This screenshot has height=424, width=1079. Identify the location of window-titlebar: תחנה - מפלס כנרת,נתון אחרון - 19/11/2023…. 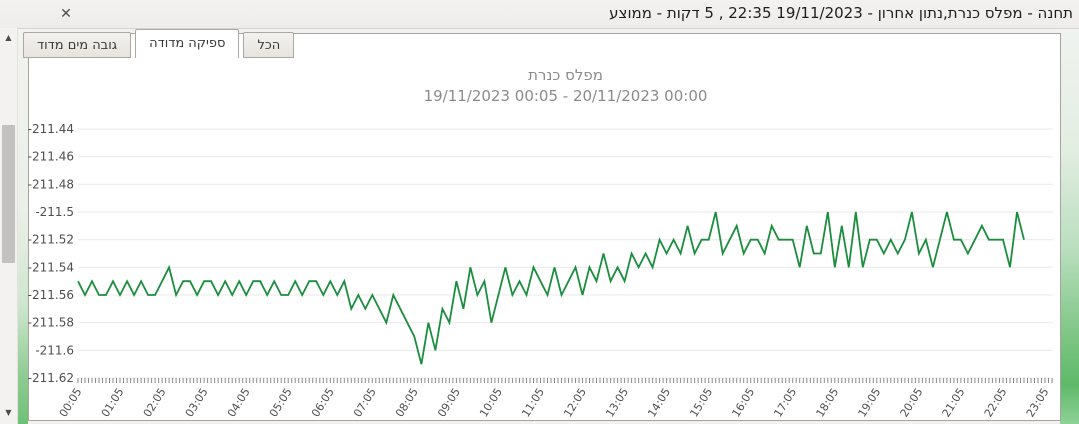
(539, 14).